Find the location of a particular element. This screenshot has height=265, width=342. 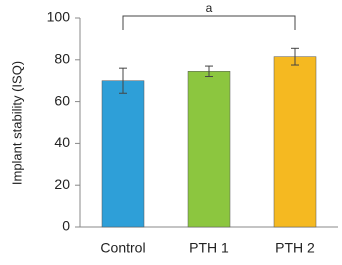

y-tick-label: 60 is located at coordinates (62, 100).